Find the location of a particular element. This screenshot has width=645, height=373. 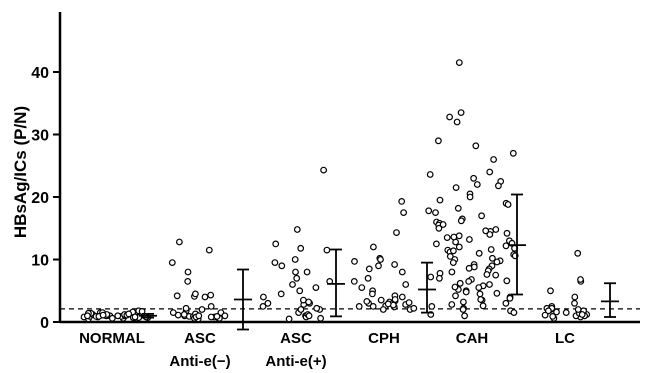

x-category-label: LC is located at coordinates (565, 338).